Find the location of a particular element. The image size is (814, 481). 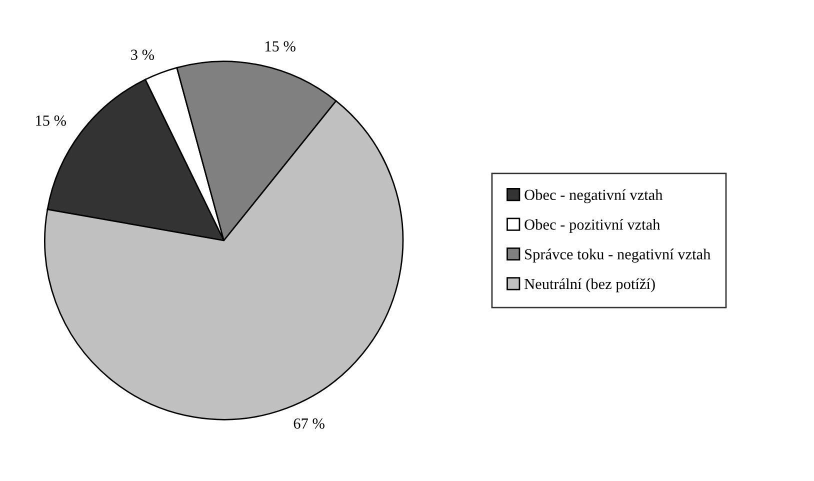

data-label: 3 % is located at coordinates (142, 55).